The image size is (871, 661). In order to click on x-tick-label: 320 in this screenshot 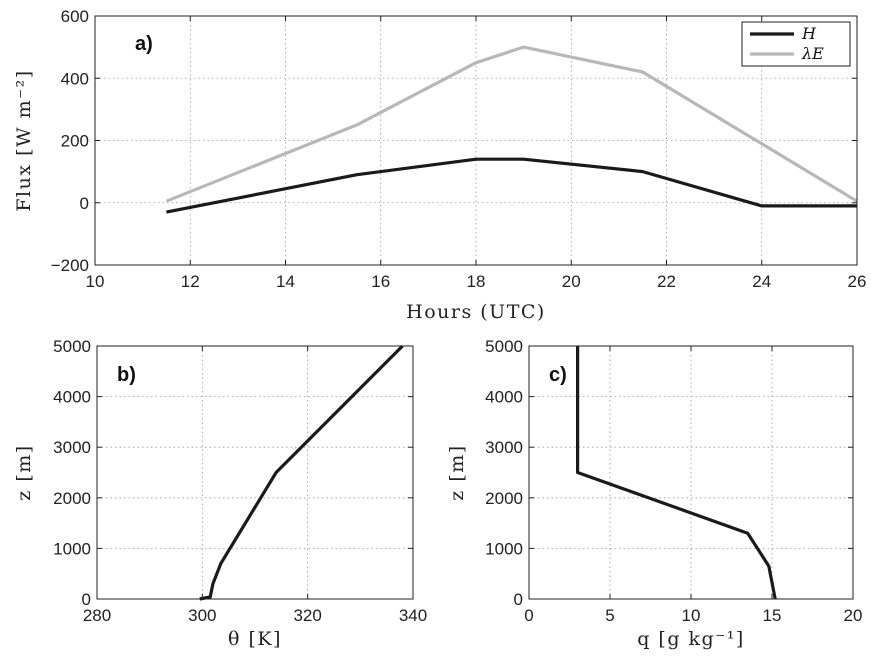, I will do `click(307, 615)`.